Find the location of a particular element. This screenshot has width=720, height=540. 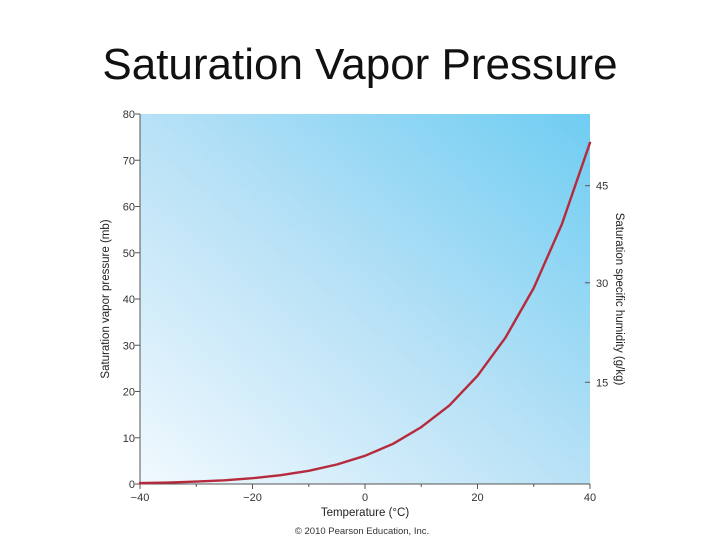

x-tick-label: 20 is located at coordinates (477, 498).